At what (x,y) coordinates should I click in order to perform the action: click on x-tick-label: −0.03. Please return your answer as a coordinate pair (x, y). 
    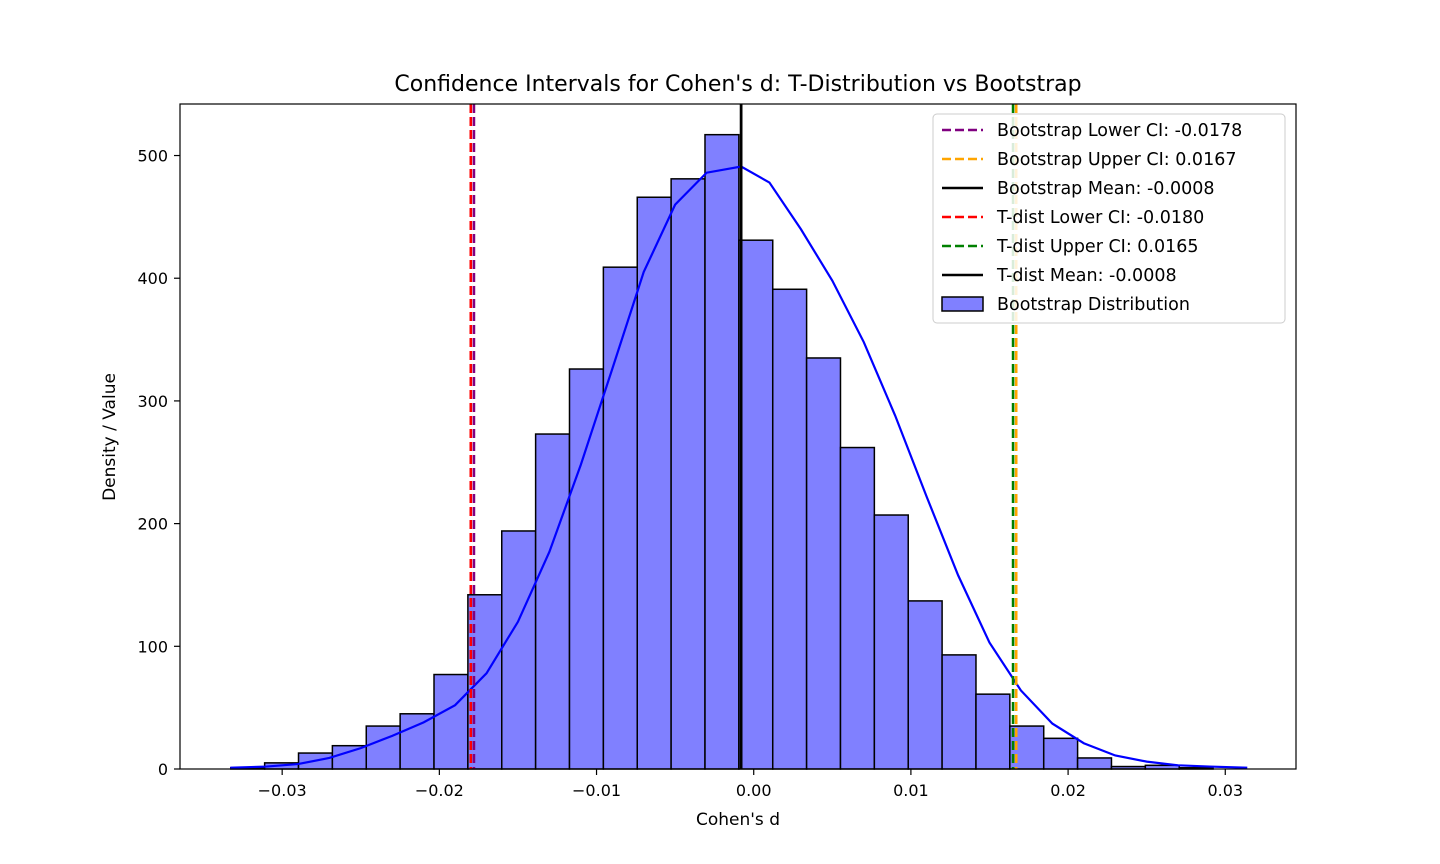
    Looking at the image, I should click on (282, 790).